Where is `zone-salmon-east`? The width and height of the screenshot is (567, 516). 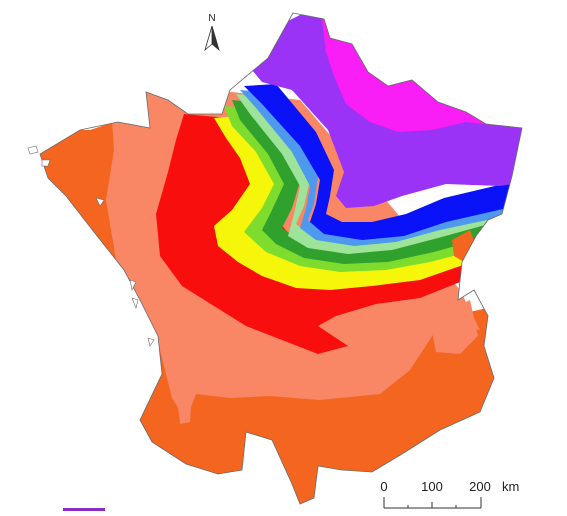
zone-salmon-east is located at coordinates (454, 327).